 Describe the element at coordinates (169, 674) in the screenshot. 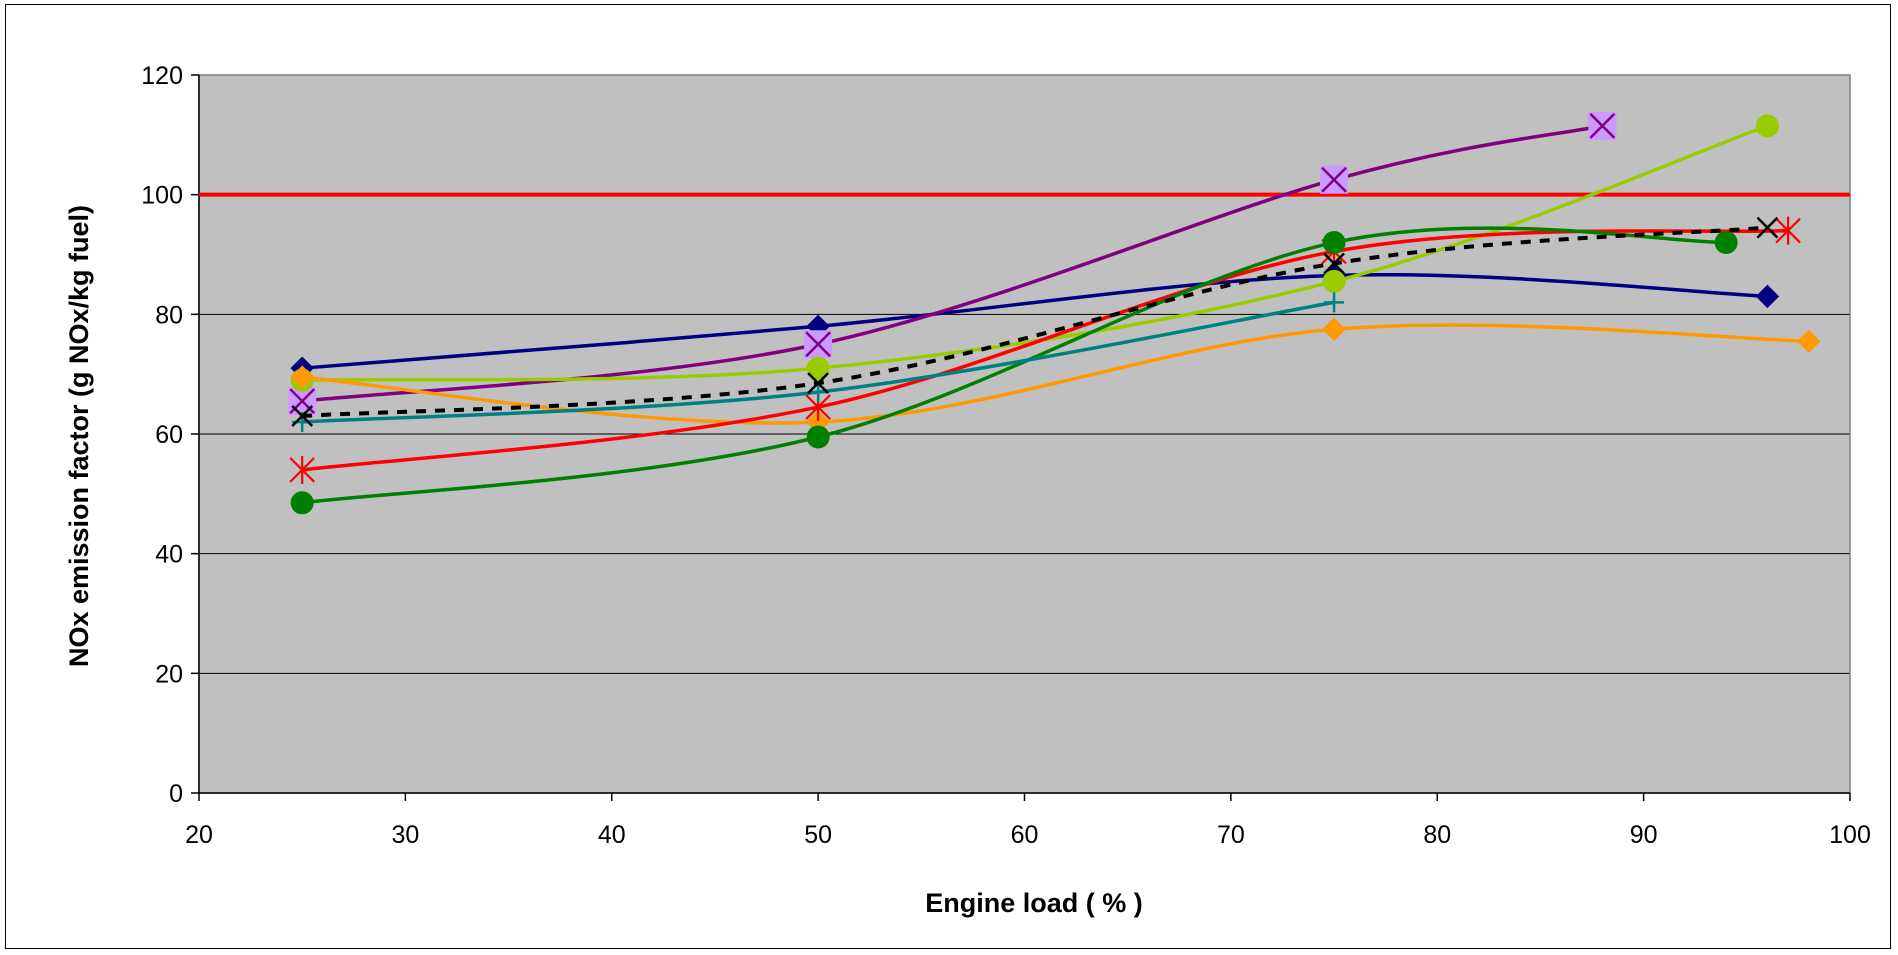

I see `y-tick-label: 20` at that location.